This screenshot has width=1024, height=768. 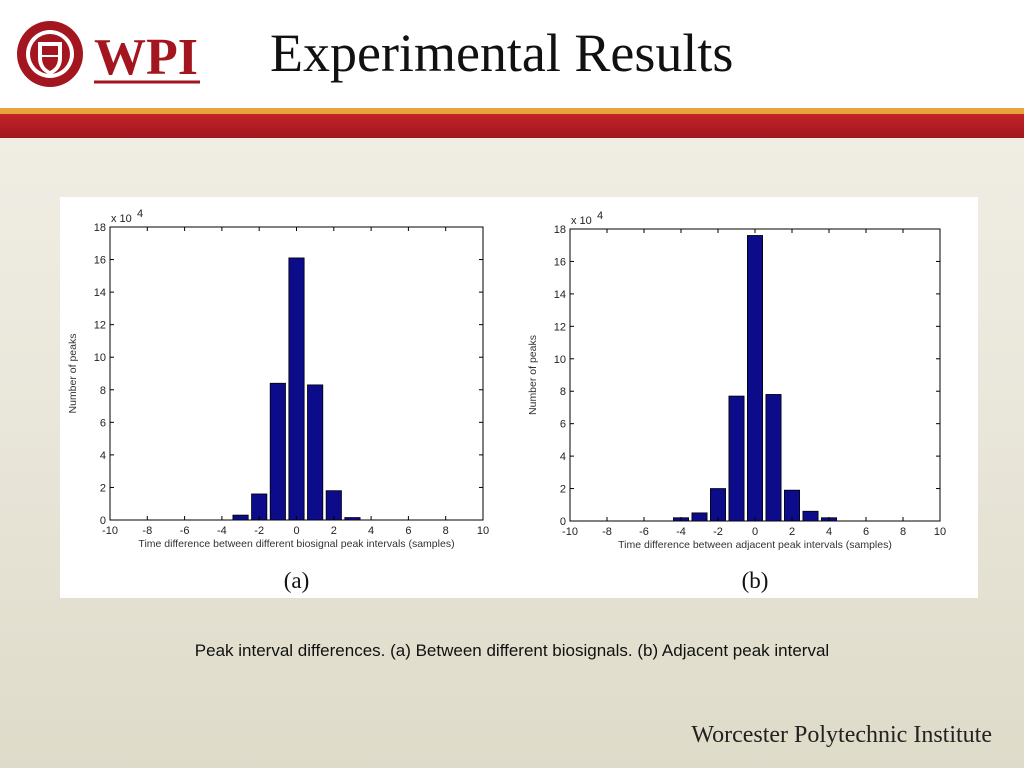 I want to click on chart-a-panel-label: (a), so click(x=297, y=580).